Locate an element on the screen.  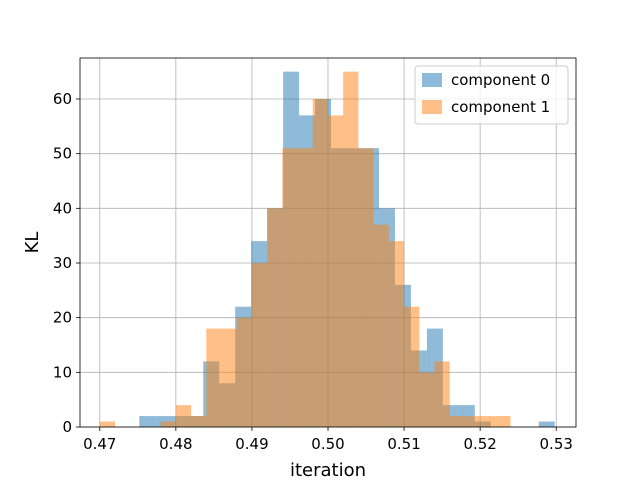
x-axis-label: iteration is located at coordinates (328, 470).